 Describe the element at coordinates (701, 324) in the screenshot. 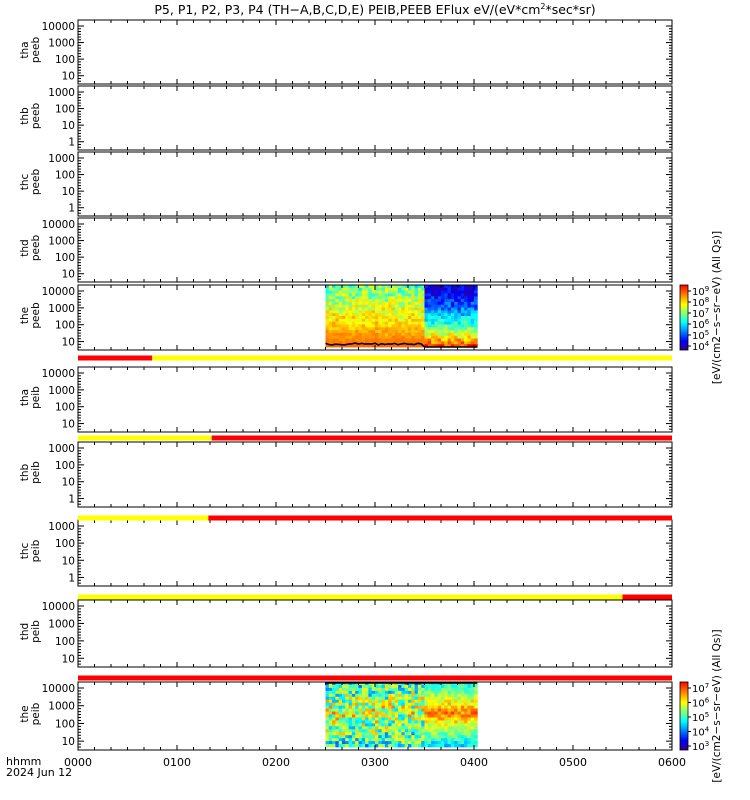

I see `colorbar-tick-label: 106` at that location.